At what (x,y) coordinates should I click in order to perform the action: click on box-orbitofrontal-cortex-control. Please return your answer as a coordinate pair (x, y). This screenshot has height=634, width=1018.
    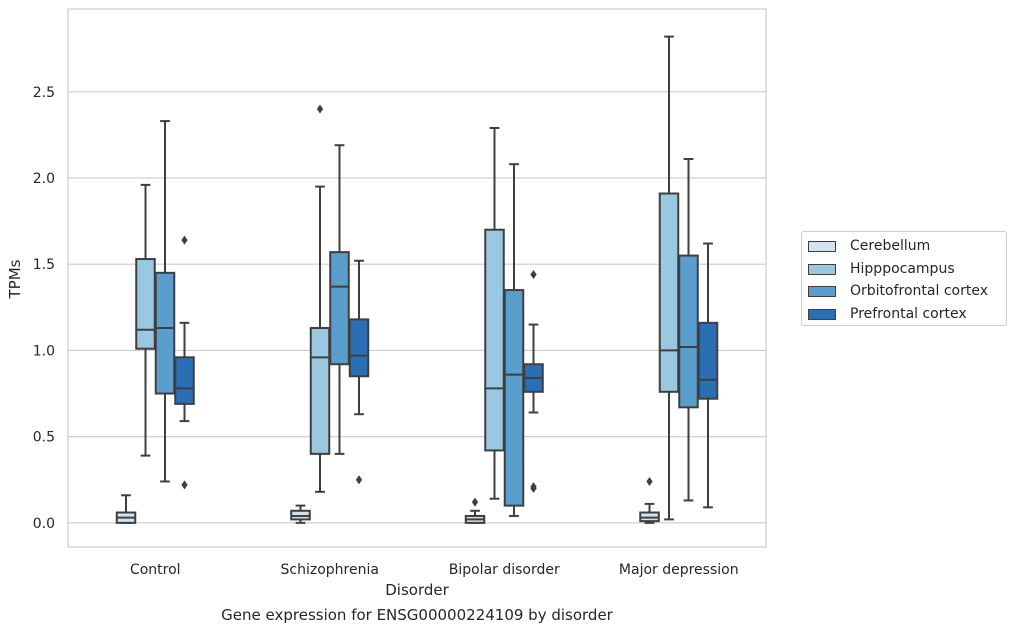
    Looking at the image, I should click on (165, 301).